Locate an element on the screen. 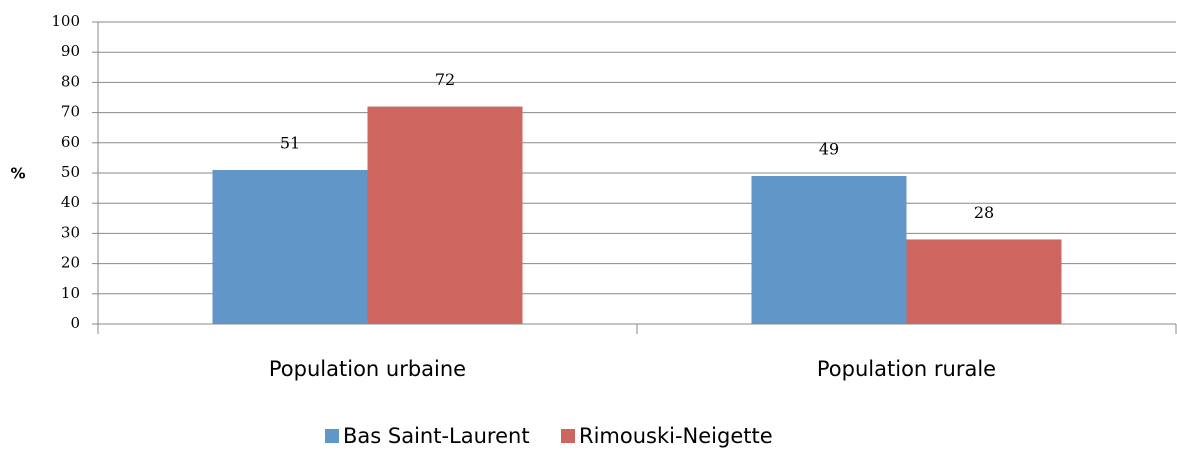 This screenshot has height=452, width=1177. data-label: 51 is located at coordinates (290, 142).